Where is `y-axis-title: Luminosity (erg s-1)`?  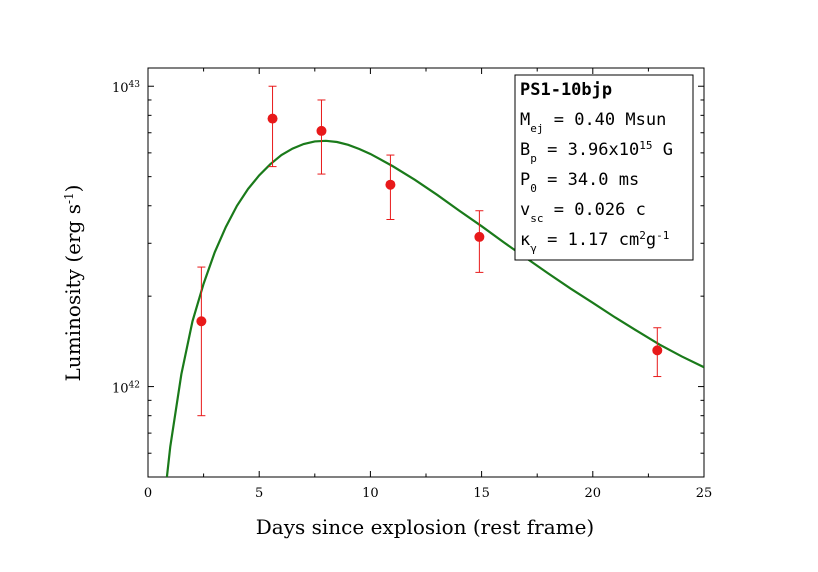
y-axis-title: Luminosity (erg s-1) is located at coordinates (73, 283).